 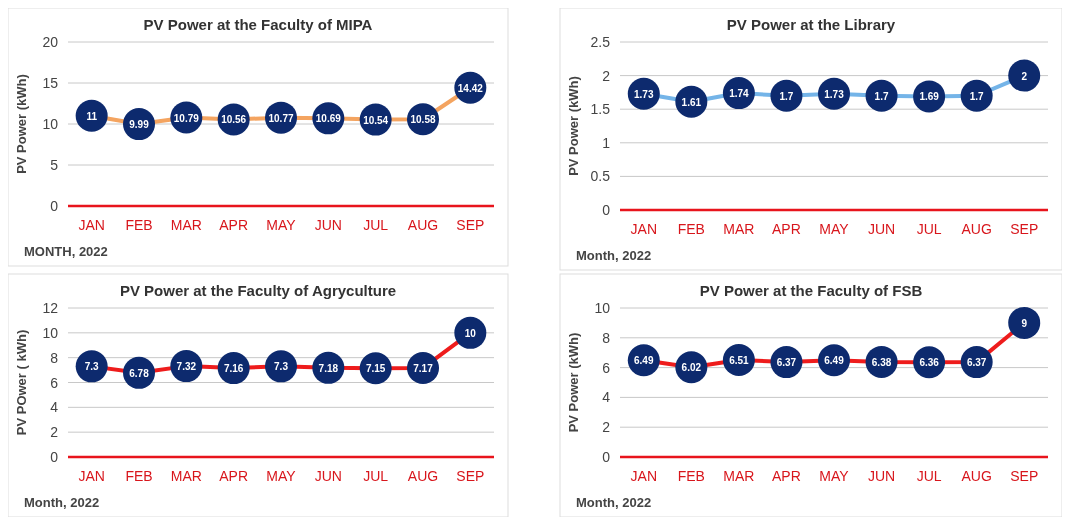 I want to click on data-label: 10.79, so click(x=186, y=118).